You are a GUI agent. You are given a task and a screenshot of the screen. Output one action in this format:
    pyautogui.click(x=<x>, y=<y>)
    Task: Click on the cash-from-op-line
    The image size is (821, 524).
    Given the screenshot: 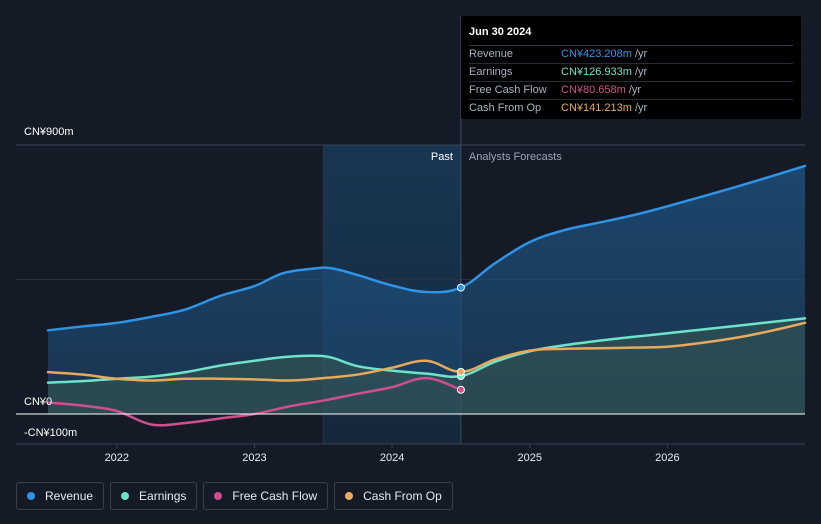 What is the action you would take?
    pyautogui.click(x=426, y=351)
    